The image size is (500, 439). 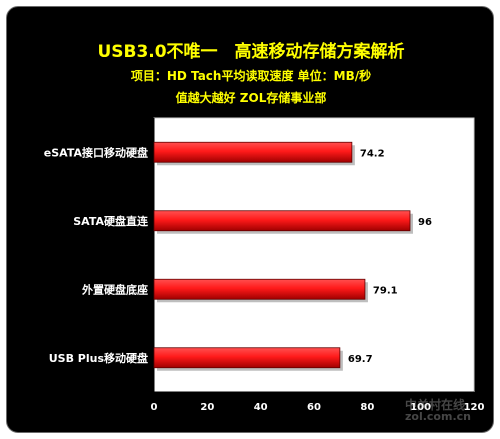 What do you see at coordinates (261, 407) in the screenshot?
I see `x-tick-label: 40` at bounding box center [261, 407].